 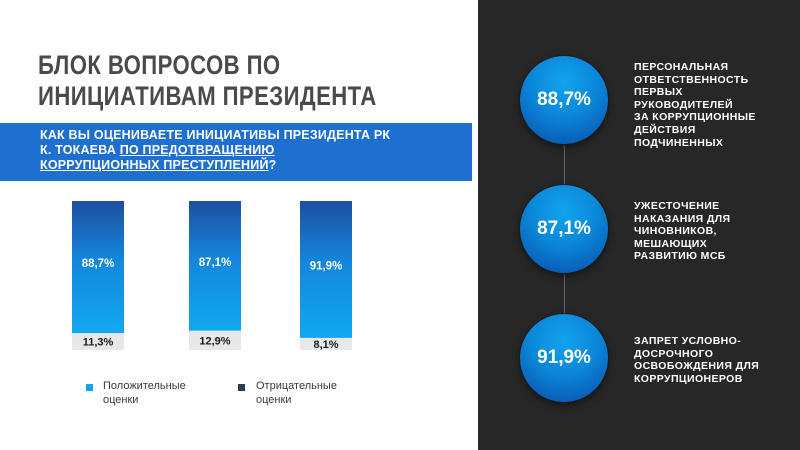 I want to click on legend-swatch-negative, so click(x=241, y=387).